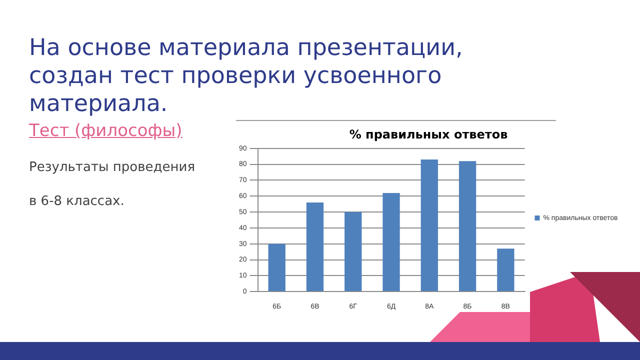 Image resolution: width=640 pixels, height=360 pixels. I want to click on text: Результаты проведения, so click(112, 167).